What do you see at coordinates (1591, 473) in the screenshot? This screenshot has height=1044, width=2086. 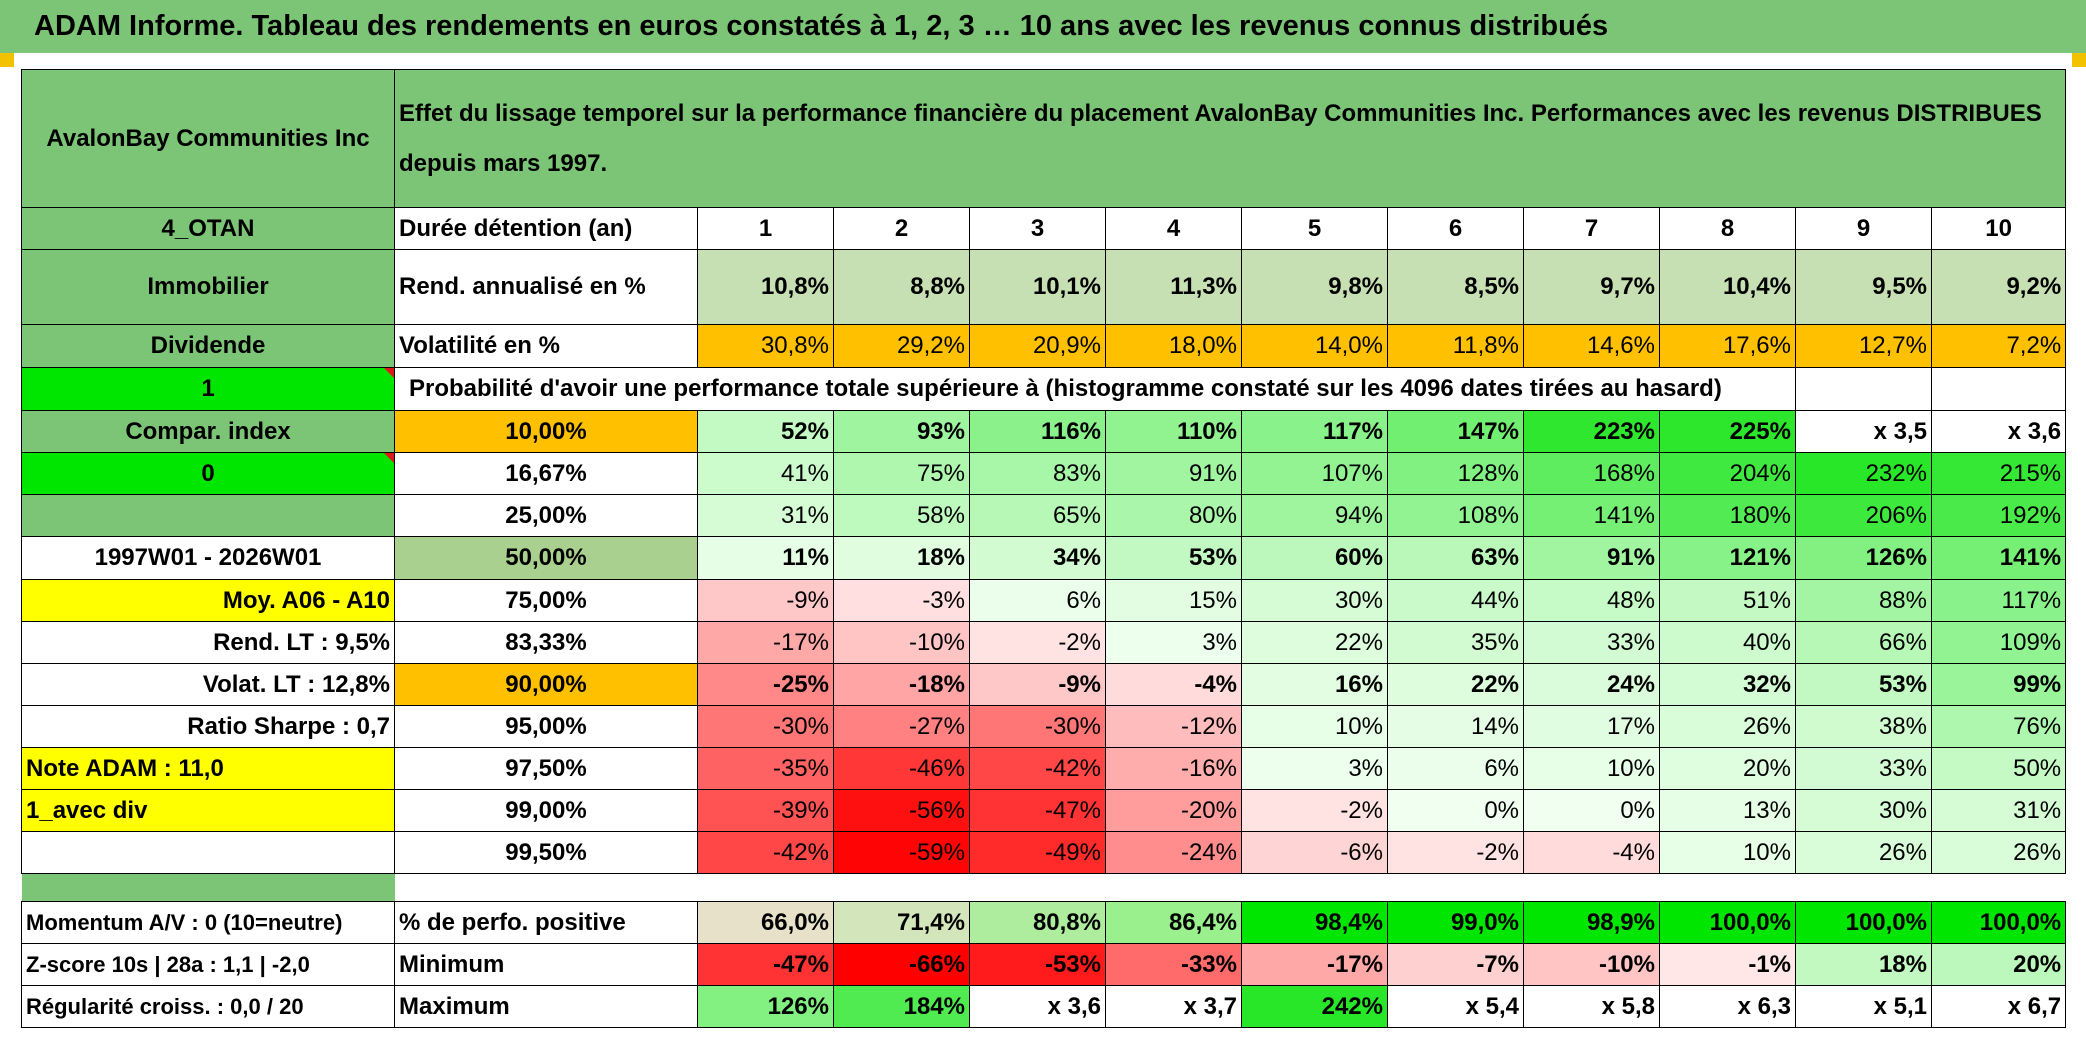 I see `proba-value: 168%` at bounding box center [1591, 473].